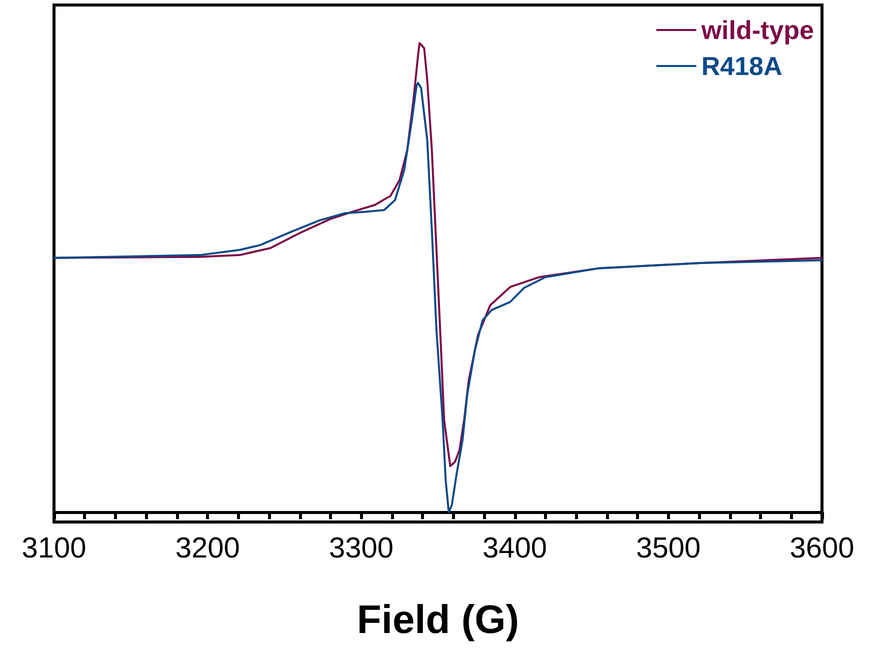  What do you see at coordinates (207, 548) in the screenshot?
I see `x-tick-label: 3200` at bounding box center [207, 548].